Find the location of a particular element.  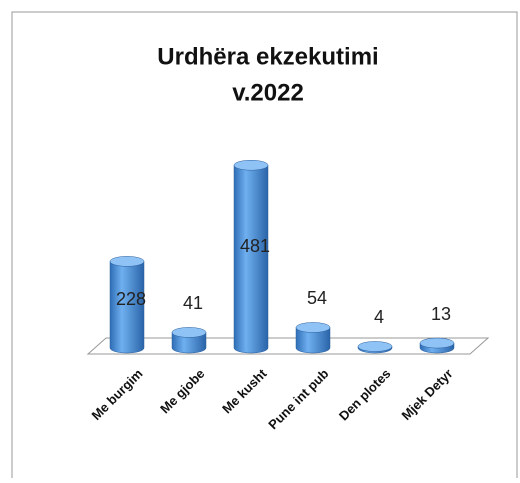

value-label: 228 is located at coordinates (131, 299).